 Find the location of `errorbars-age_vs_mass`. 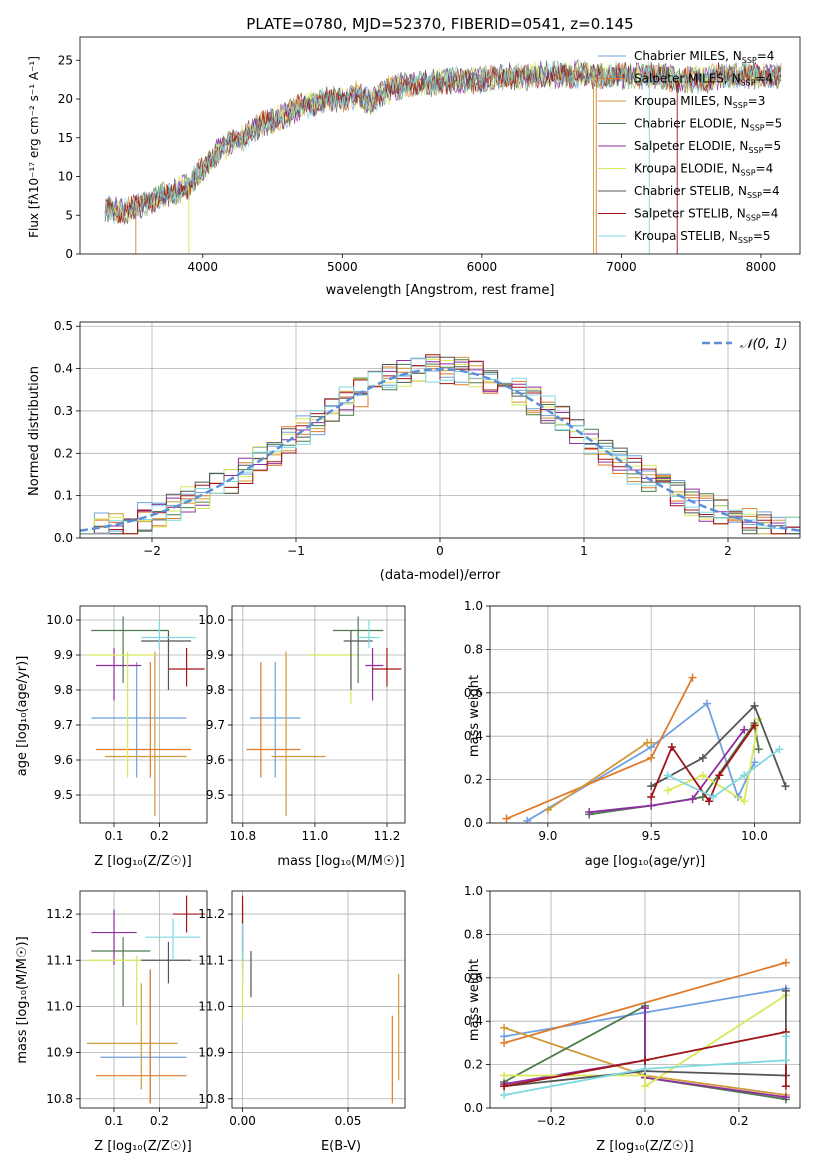

errorbars-age_vs_mass is located at coordinates (324, 716).